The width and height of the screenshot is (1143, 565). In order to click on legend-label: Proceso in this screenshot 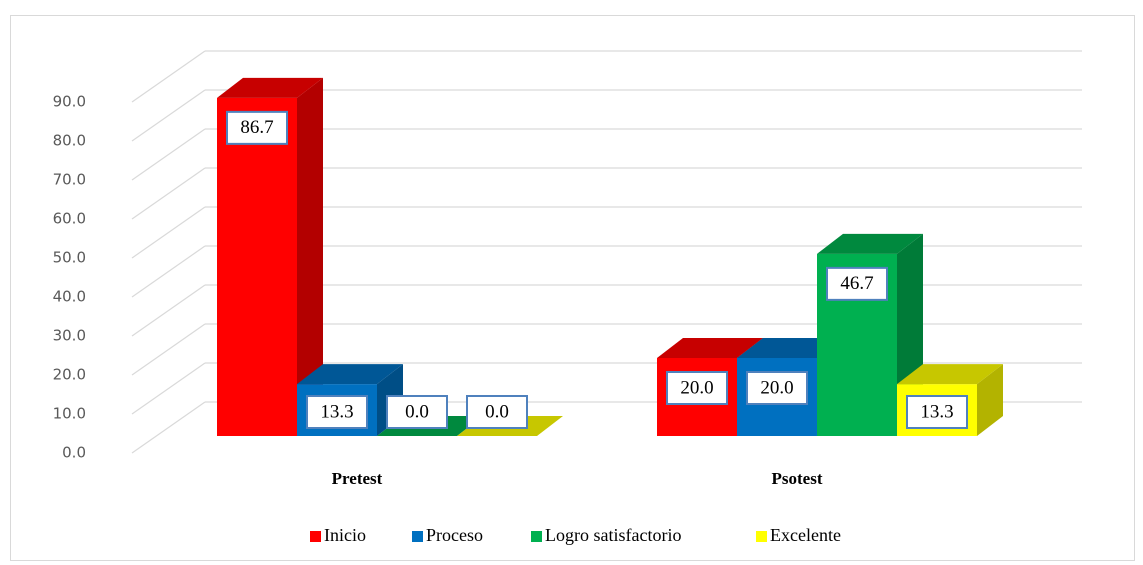, I will do `click(454, 535)`.